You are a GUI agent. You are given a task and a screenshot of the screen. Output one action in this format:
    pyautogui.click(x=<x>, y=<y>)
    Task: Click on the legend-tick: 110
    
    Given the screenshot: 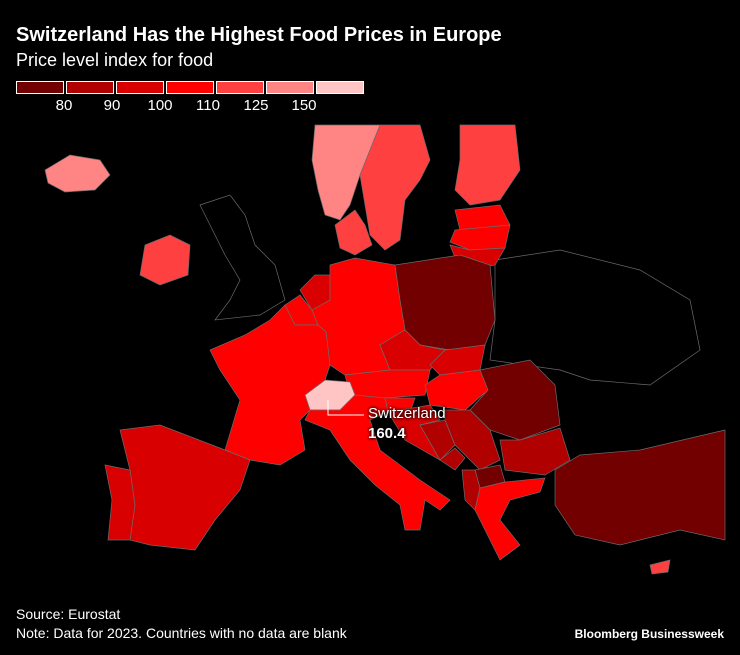 What is the action you would take?
    pyautogui.click(x=208, y=105)
    